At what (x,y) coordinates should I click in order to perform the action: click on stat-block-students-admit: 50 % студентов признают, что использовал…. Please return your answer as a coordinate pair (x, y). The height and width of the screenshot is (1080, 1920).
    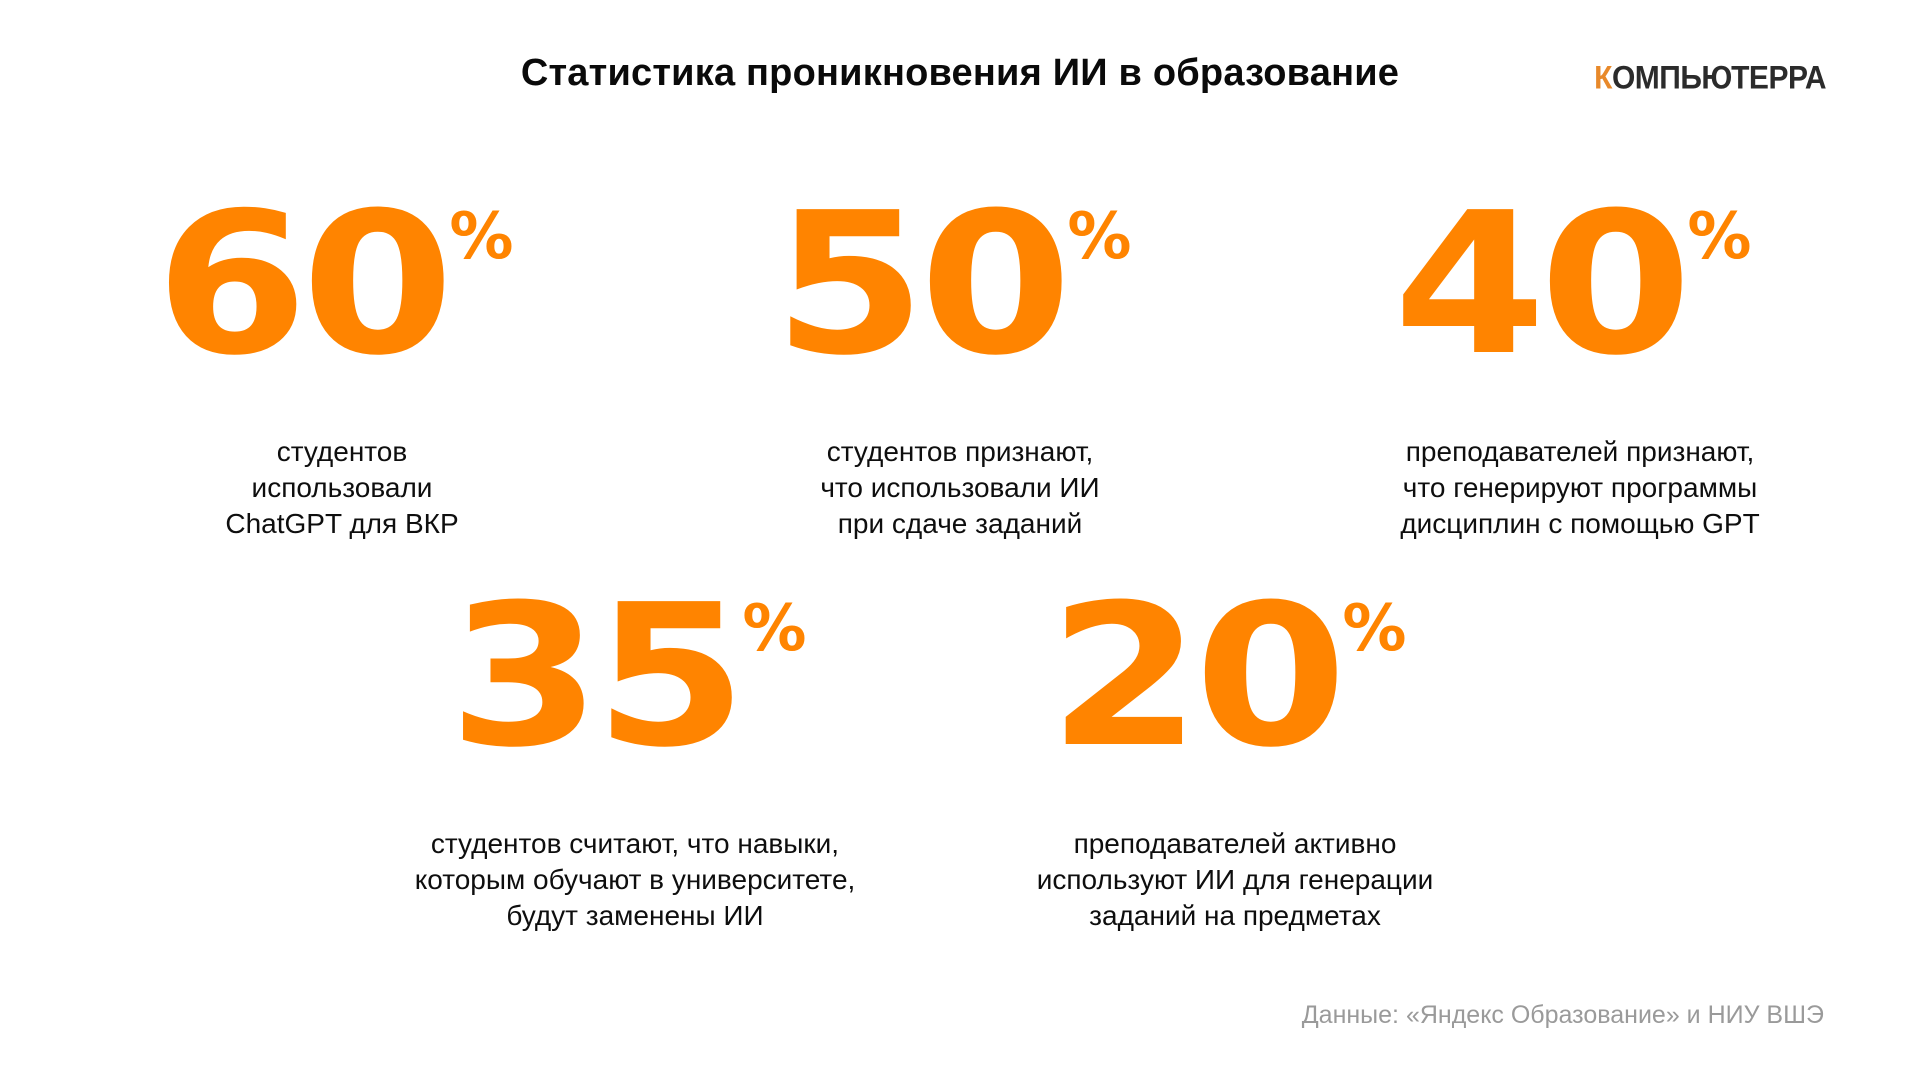
    Looking at the image, I should click on (960, 356).